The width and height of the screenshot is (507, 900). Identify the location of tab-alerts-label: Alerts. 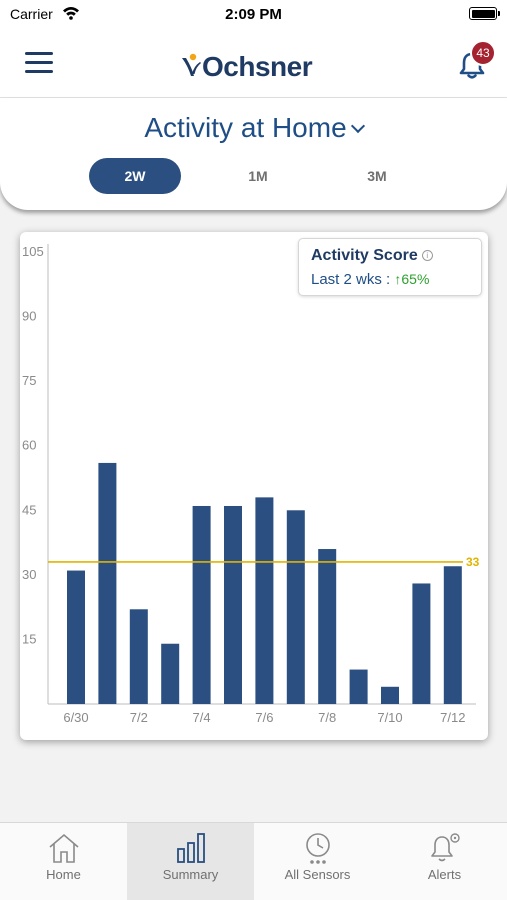
(444, 874).